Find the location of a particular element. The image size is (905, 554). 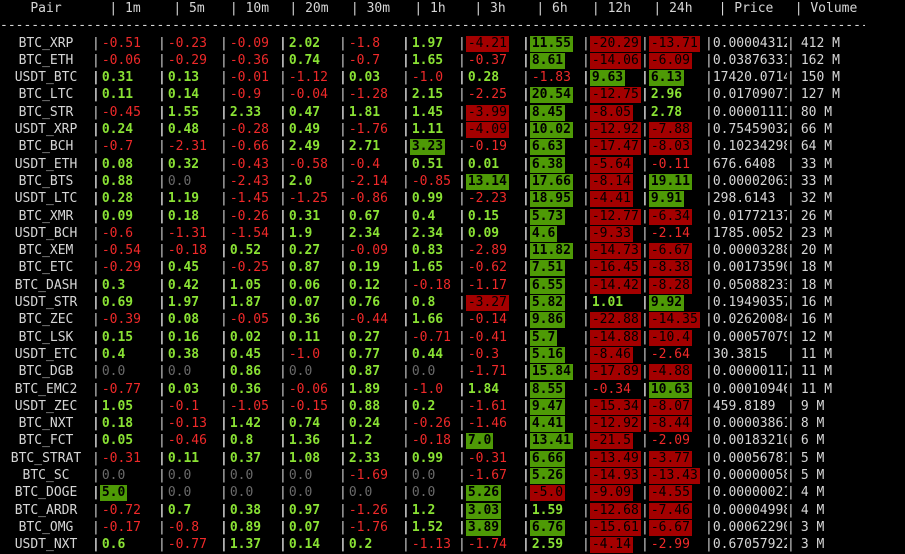

column-header-10m: | 10m is located at coordinates (249, 8).